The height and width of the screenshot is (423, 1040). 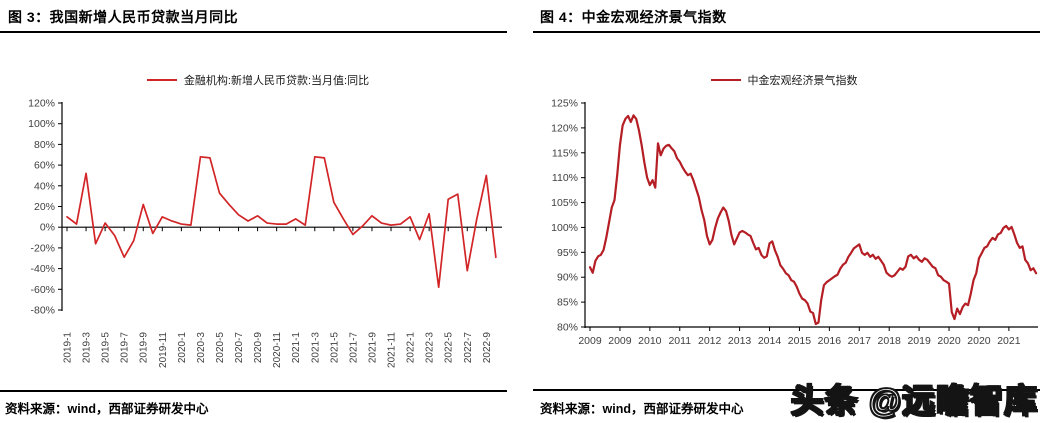 I want to click on svg-text: -60%, so click(x=42, y=290).